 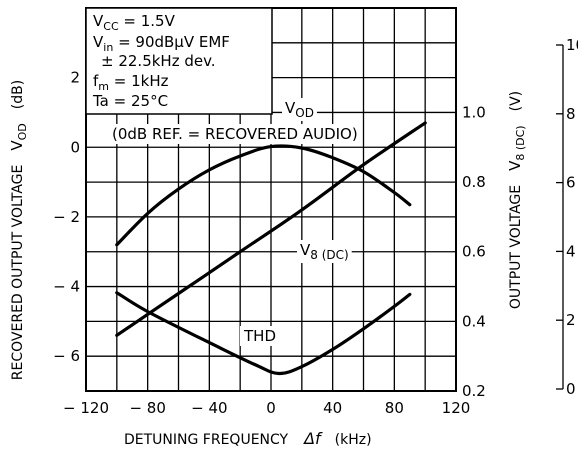 I want to click on thd-axis: 0 2 4 6 8 10, so click(x=567, y=217).